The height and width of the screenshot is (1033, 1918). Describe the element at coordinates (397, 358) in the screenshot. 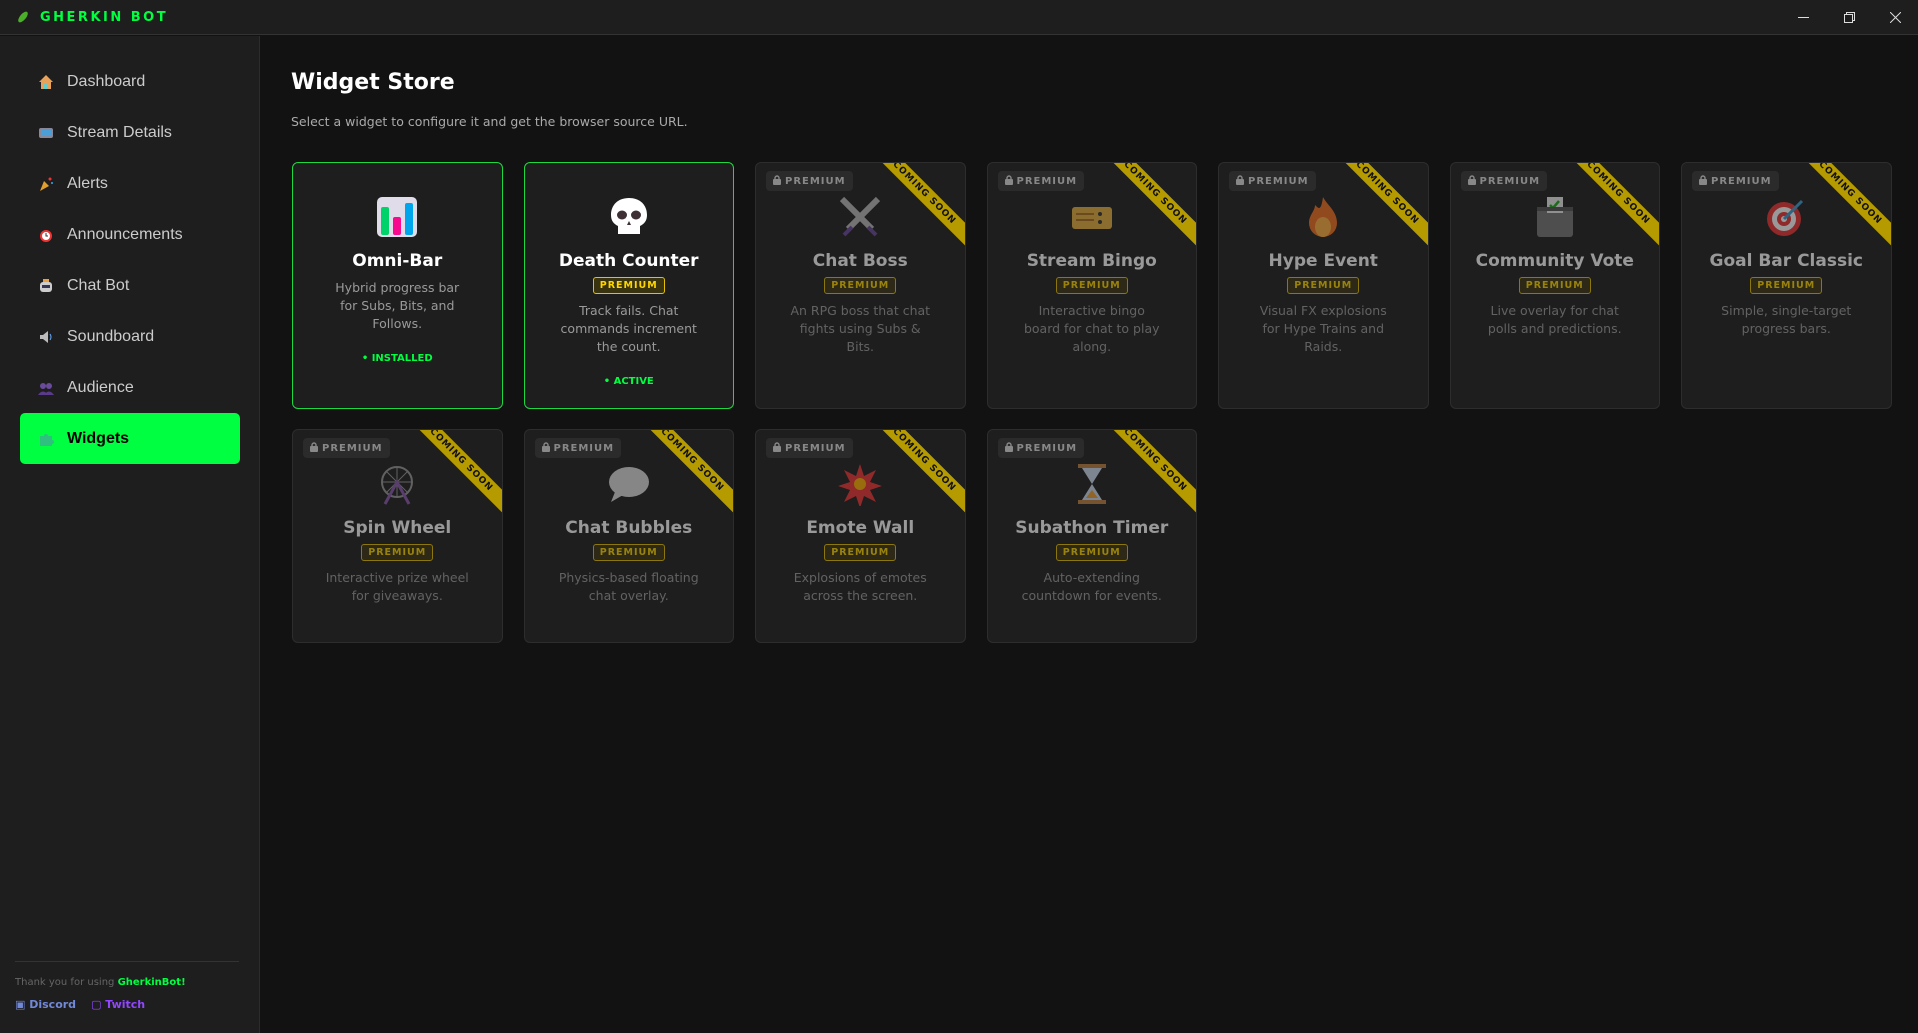

I see `widget-status: • INSTALLED` at that location.